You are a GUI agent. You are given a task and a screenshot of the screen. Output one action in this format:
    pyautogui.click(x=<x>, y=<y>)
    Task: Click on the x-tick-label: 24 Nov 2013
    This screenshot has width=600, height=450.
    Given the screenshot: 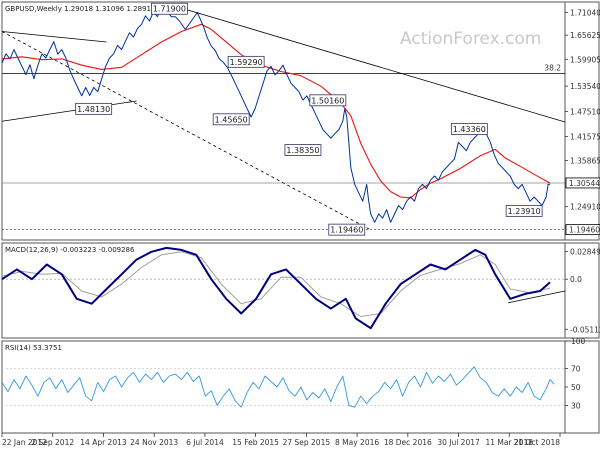 What is the action you would take?
    pyautogui.click(x=154, y=442)
    